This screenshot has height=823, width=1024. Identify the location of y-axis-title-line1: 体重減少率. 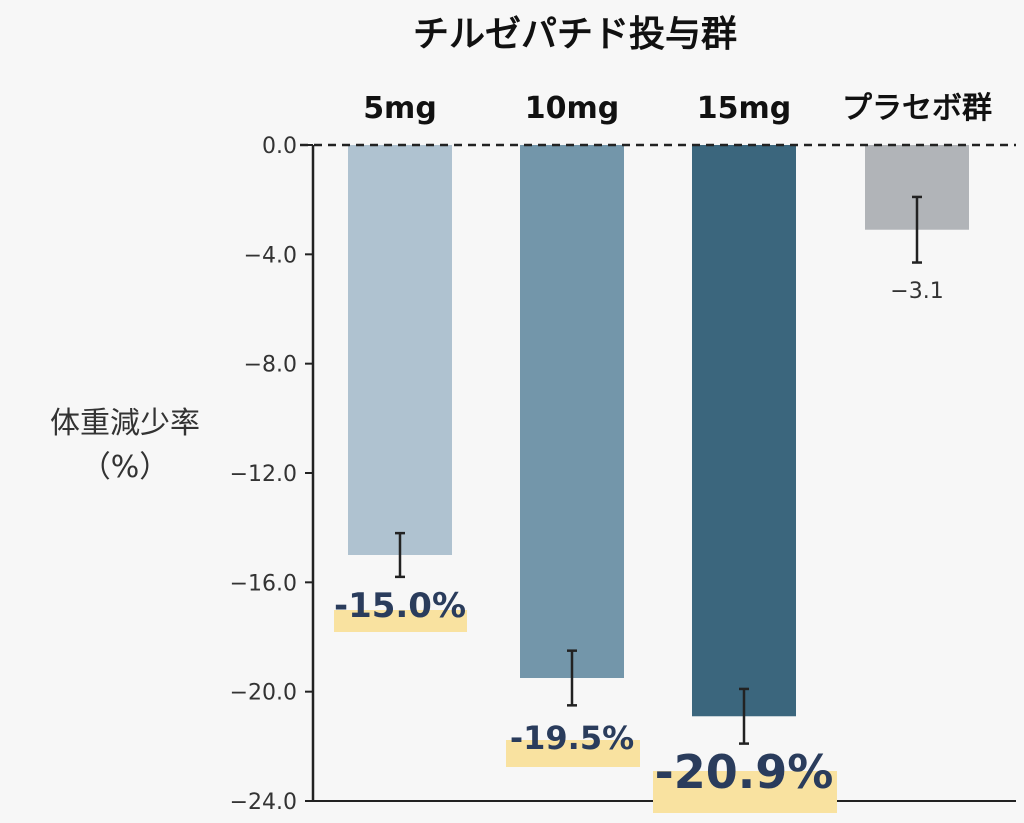
(125, 423).